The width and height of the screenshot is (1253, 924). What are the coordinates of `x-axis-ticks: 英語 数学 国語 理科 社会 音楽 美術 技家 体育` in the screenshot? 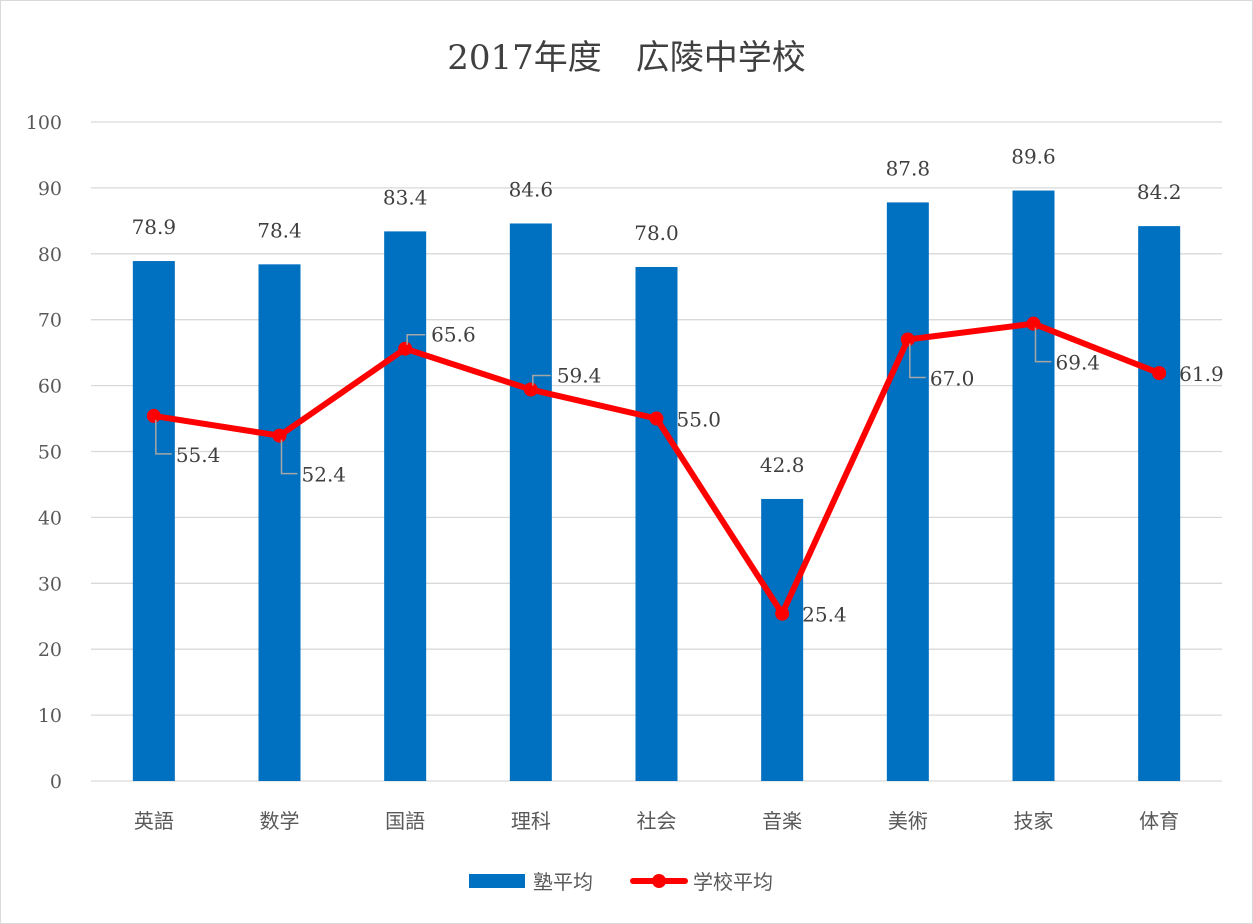 It's located at (656, 821).